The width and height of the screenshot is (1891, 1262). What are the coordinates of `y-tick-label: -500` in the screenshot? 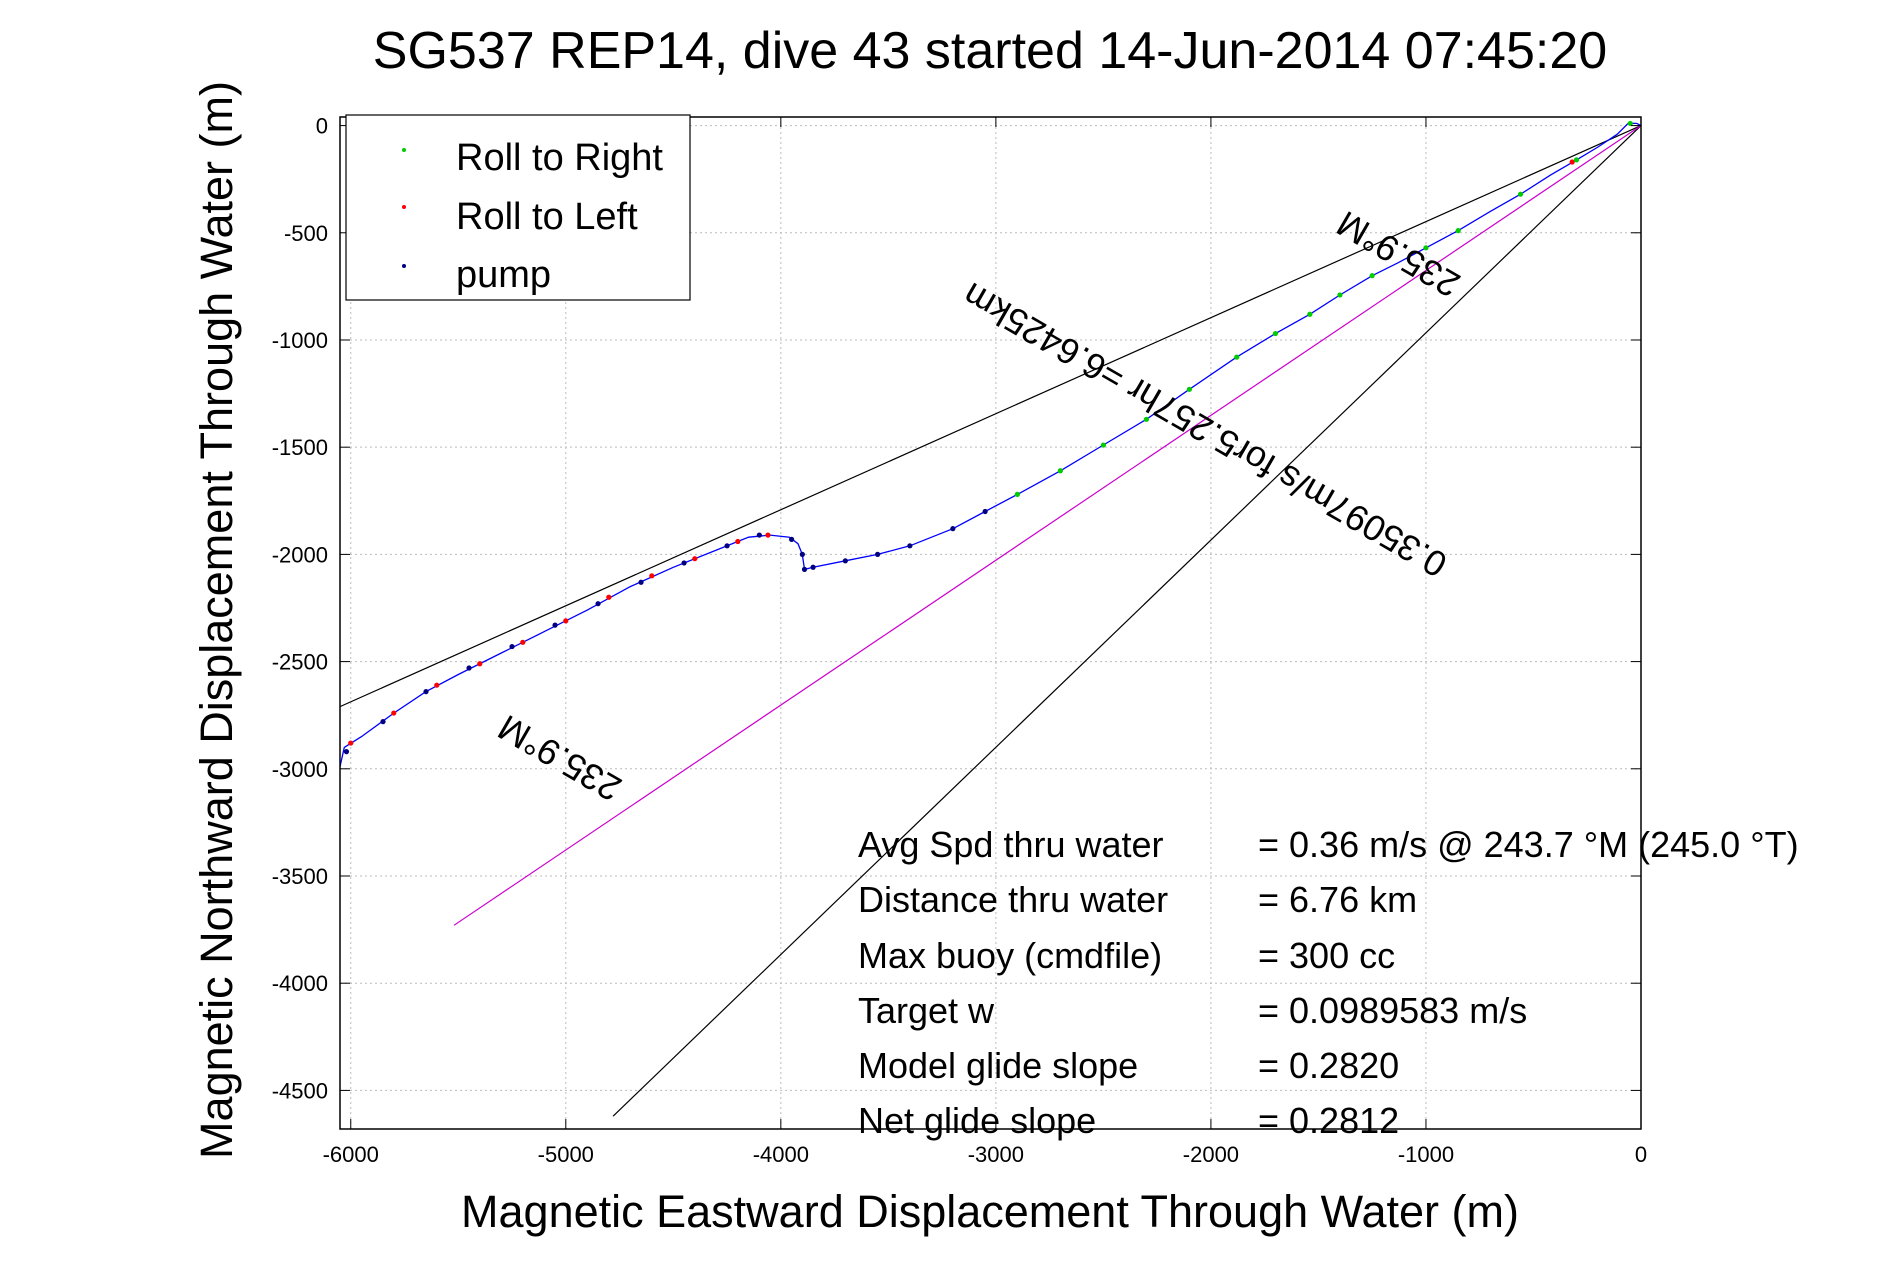 It's located at (306, 233).